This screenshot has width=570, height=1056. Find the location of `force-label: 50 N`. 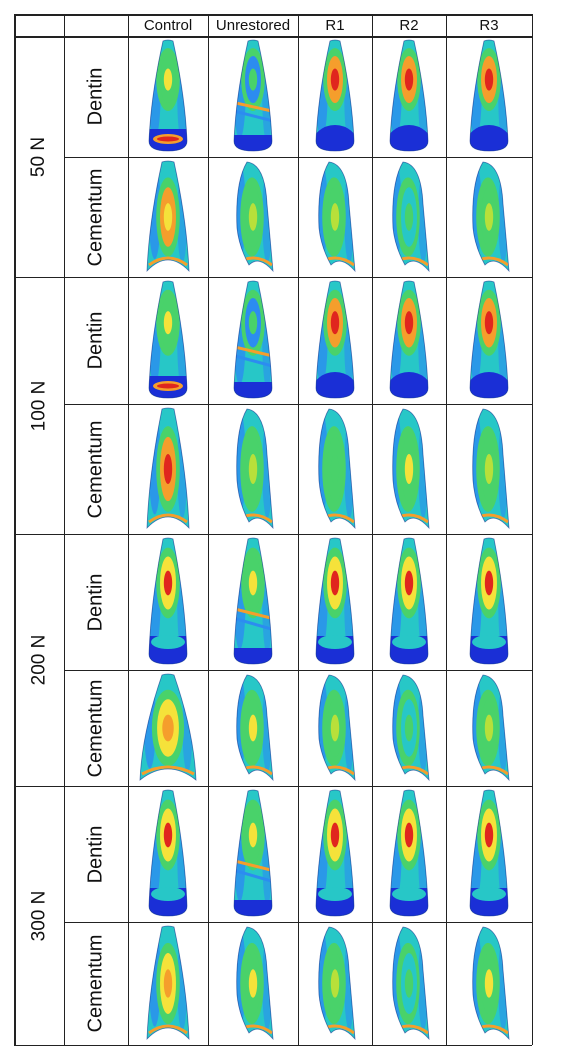

force-label: 50 N is located at coordinates (39, 156).